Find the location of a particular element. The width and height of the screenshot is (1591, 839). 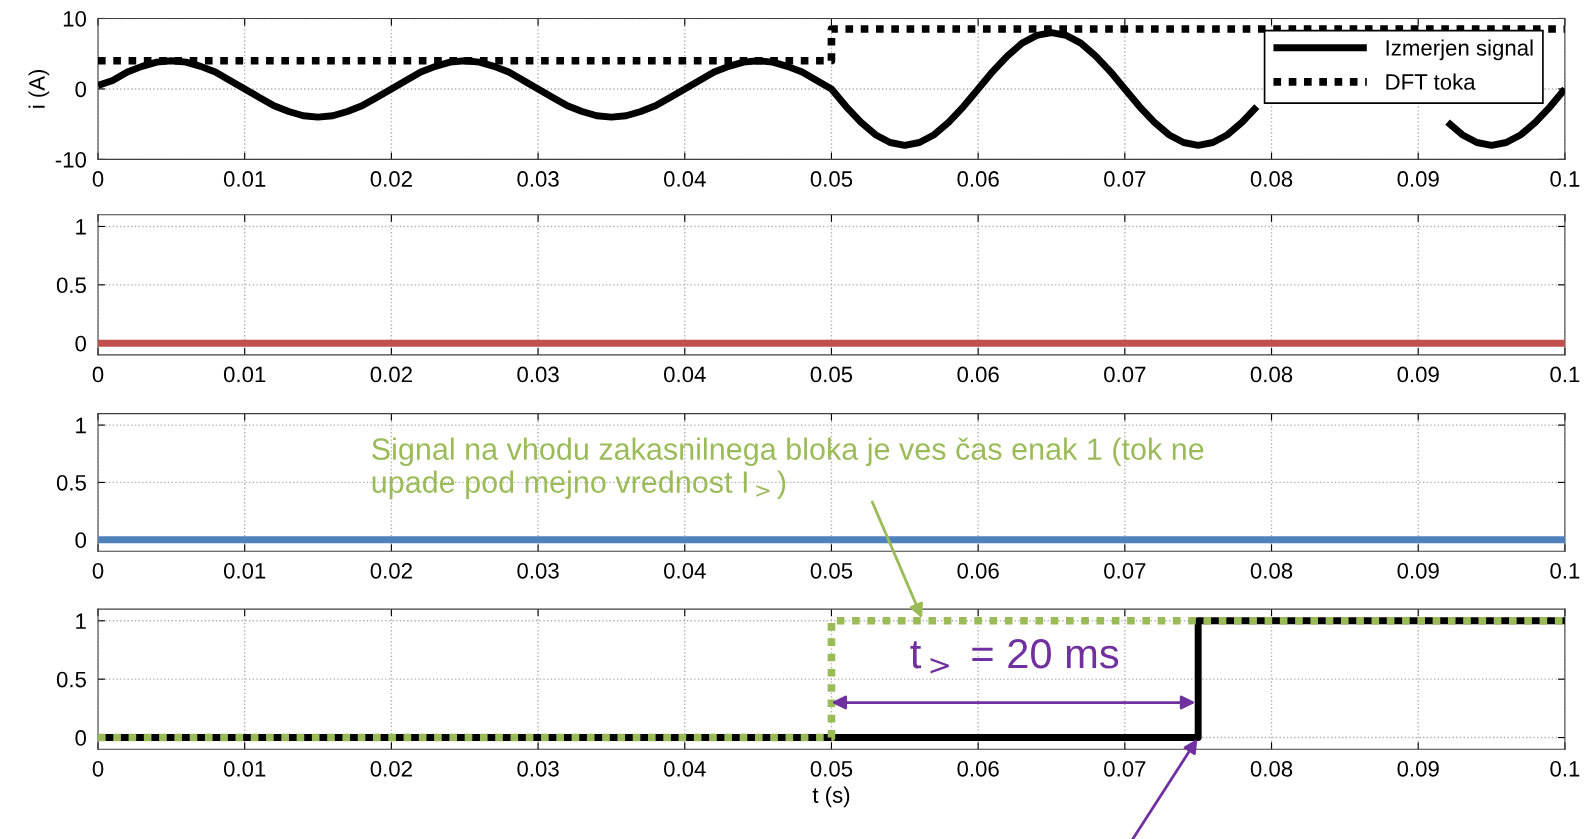

y-tick-label: -10 is located at coordinates (71, 159).